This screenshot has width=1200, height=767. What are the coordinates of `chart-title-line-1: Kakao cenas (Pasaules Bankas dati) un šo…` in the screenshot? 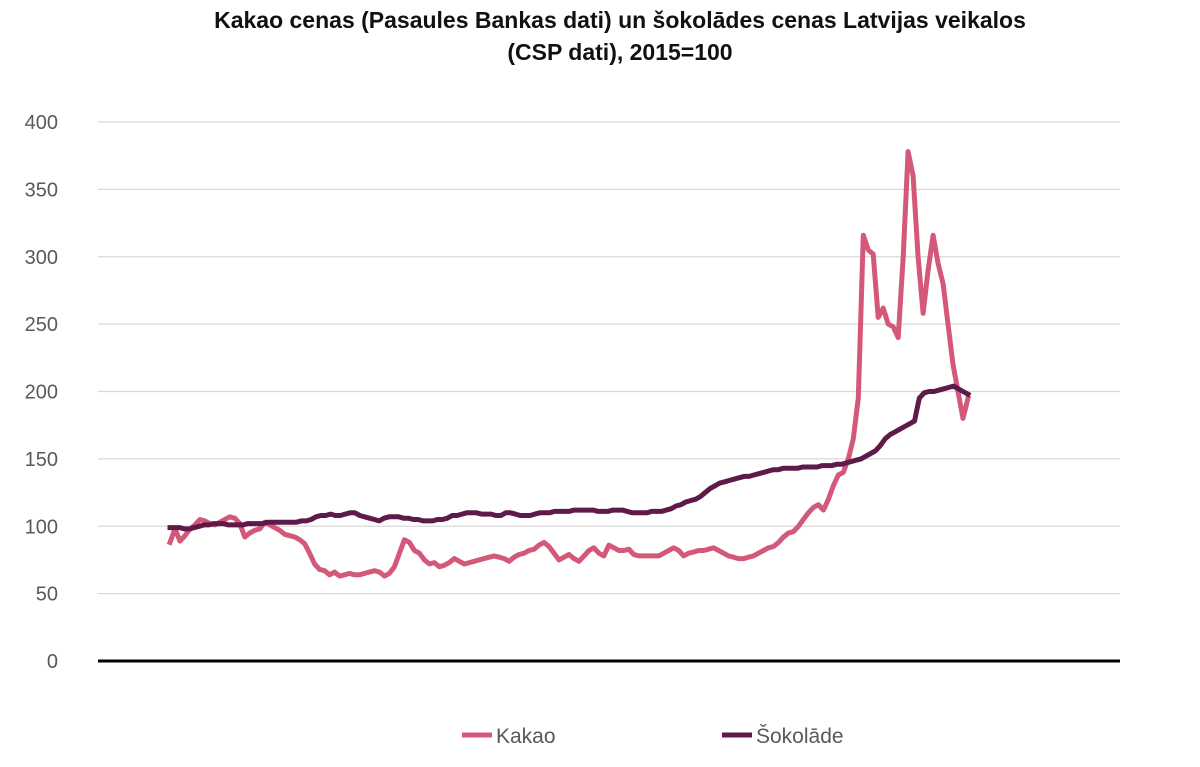 It's located at (620, 20).